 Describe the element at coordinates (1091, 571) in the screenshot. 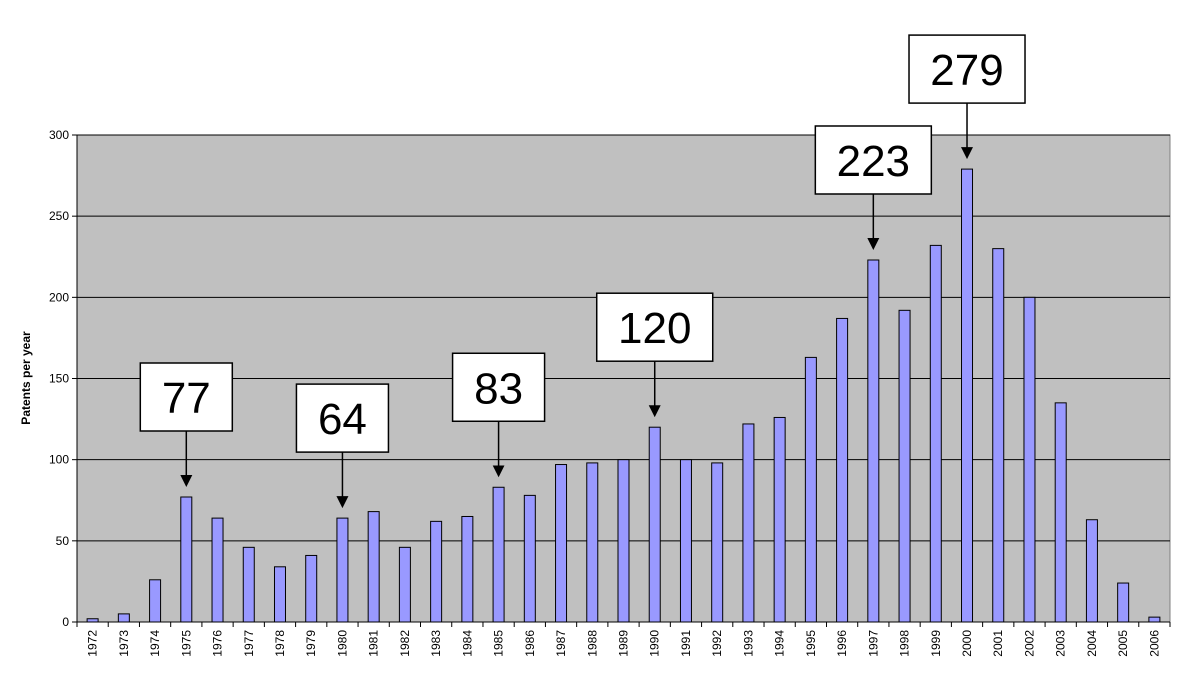

I see `bar-2004` at that location.